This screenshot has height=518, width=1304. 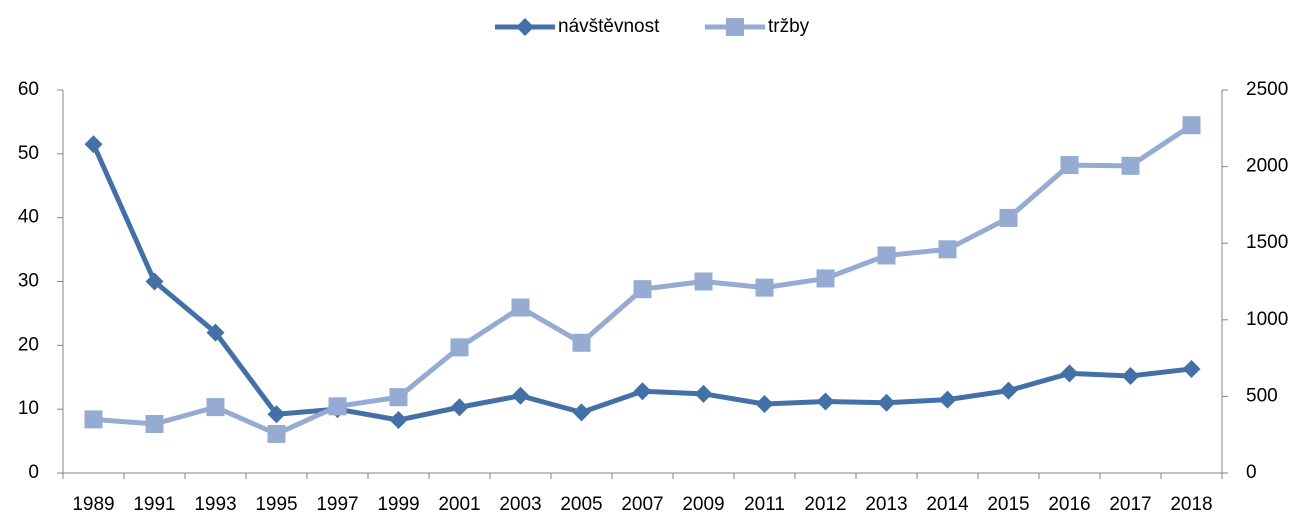 I want to click on y-tick-label: 10, so click(x=28, y=408).